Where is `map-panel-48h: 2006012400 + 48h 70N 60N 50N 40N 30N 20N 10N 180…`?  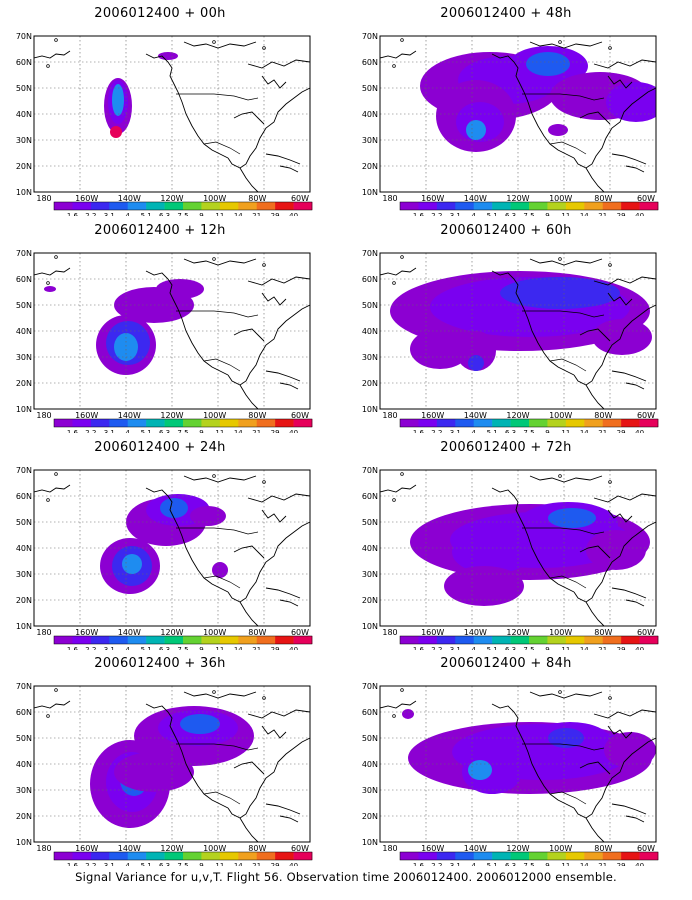
map-panel-48h: 2006012400 + 48h 70N 60N 50N 40N 30N 20N 10N 180… is located at coordinates (506, 113).